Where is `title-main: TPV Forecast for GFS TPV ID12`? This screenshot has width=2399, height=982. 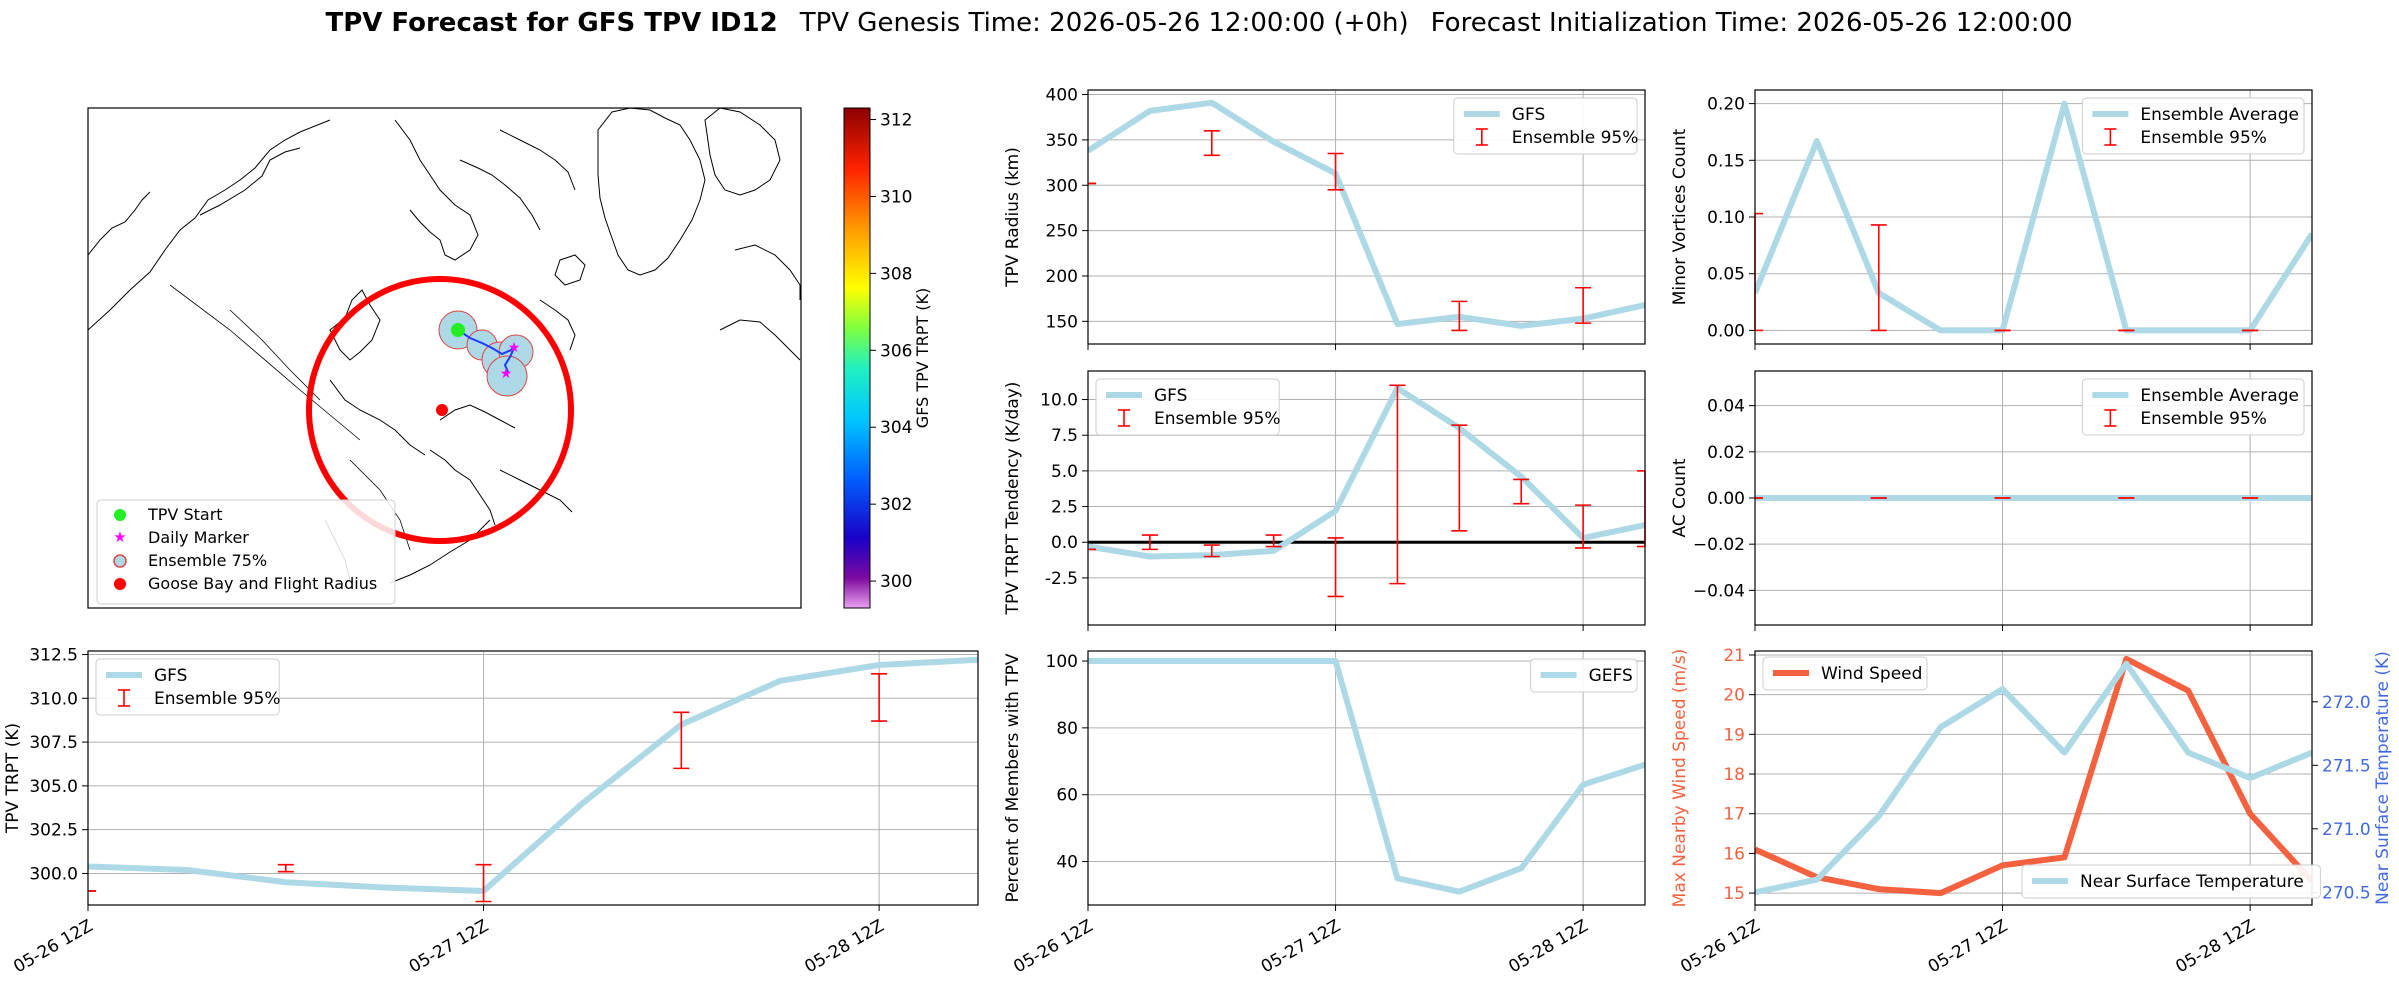 title-main: TPV Forecast for GFS TPV ID12 is located at coordinates (551, 23).